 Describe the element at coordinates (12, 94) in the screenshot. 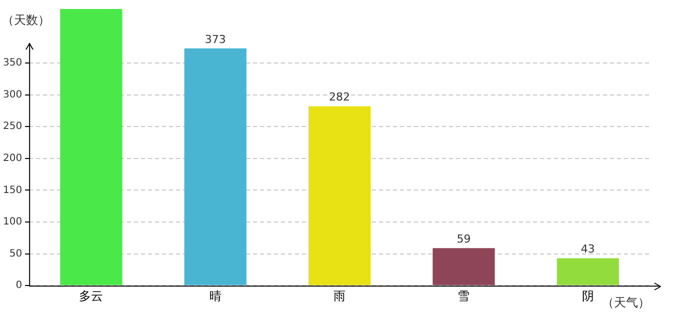

I see `y-tick-label: 300` at that location.